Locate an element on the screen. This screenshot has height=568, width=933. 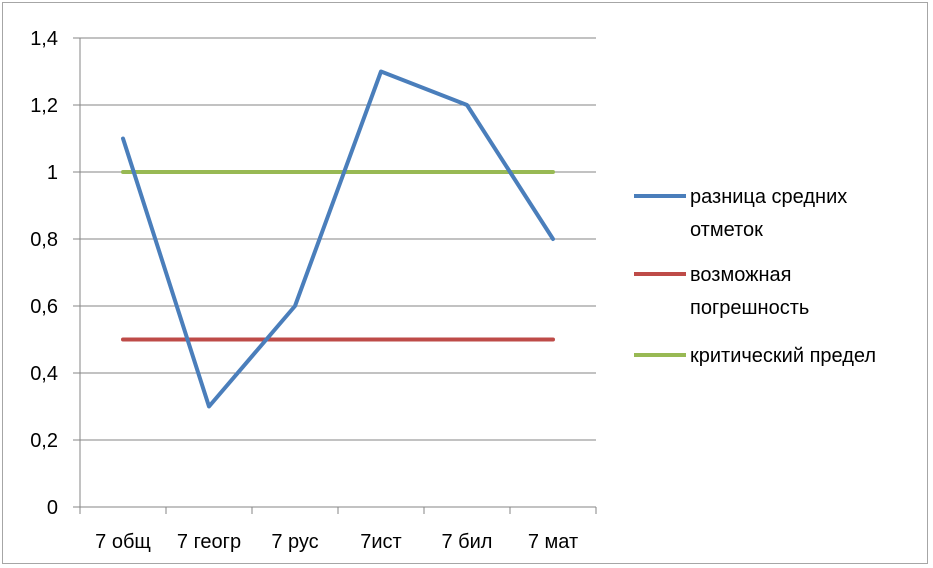
legend-label: отметок is located at coordinates (726, 230).